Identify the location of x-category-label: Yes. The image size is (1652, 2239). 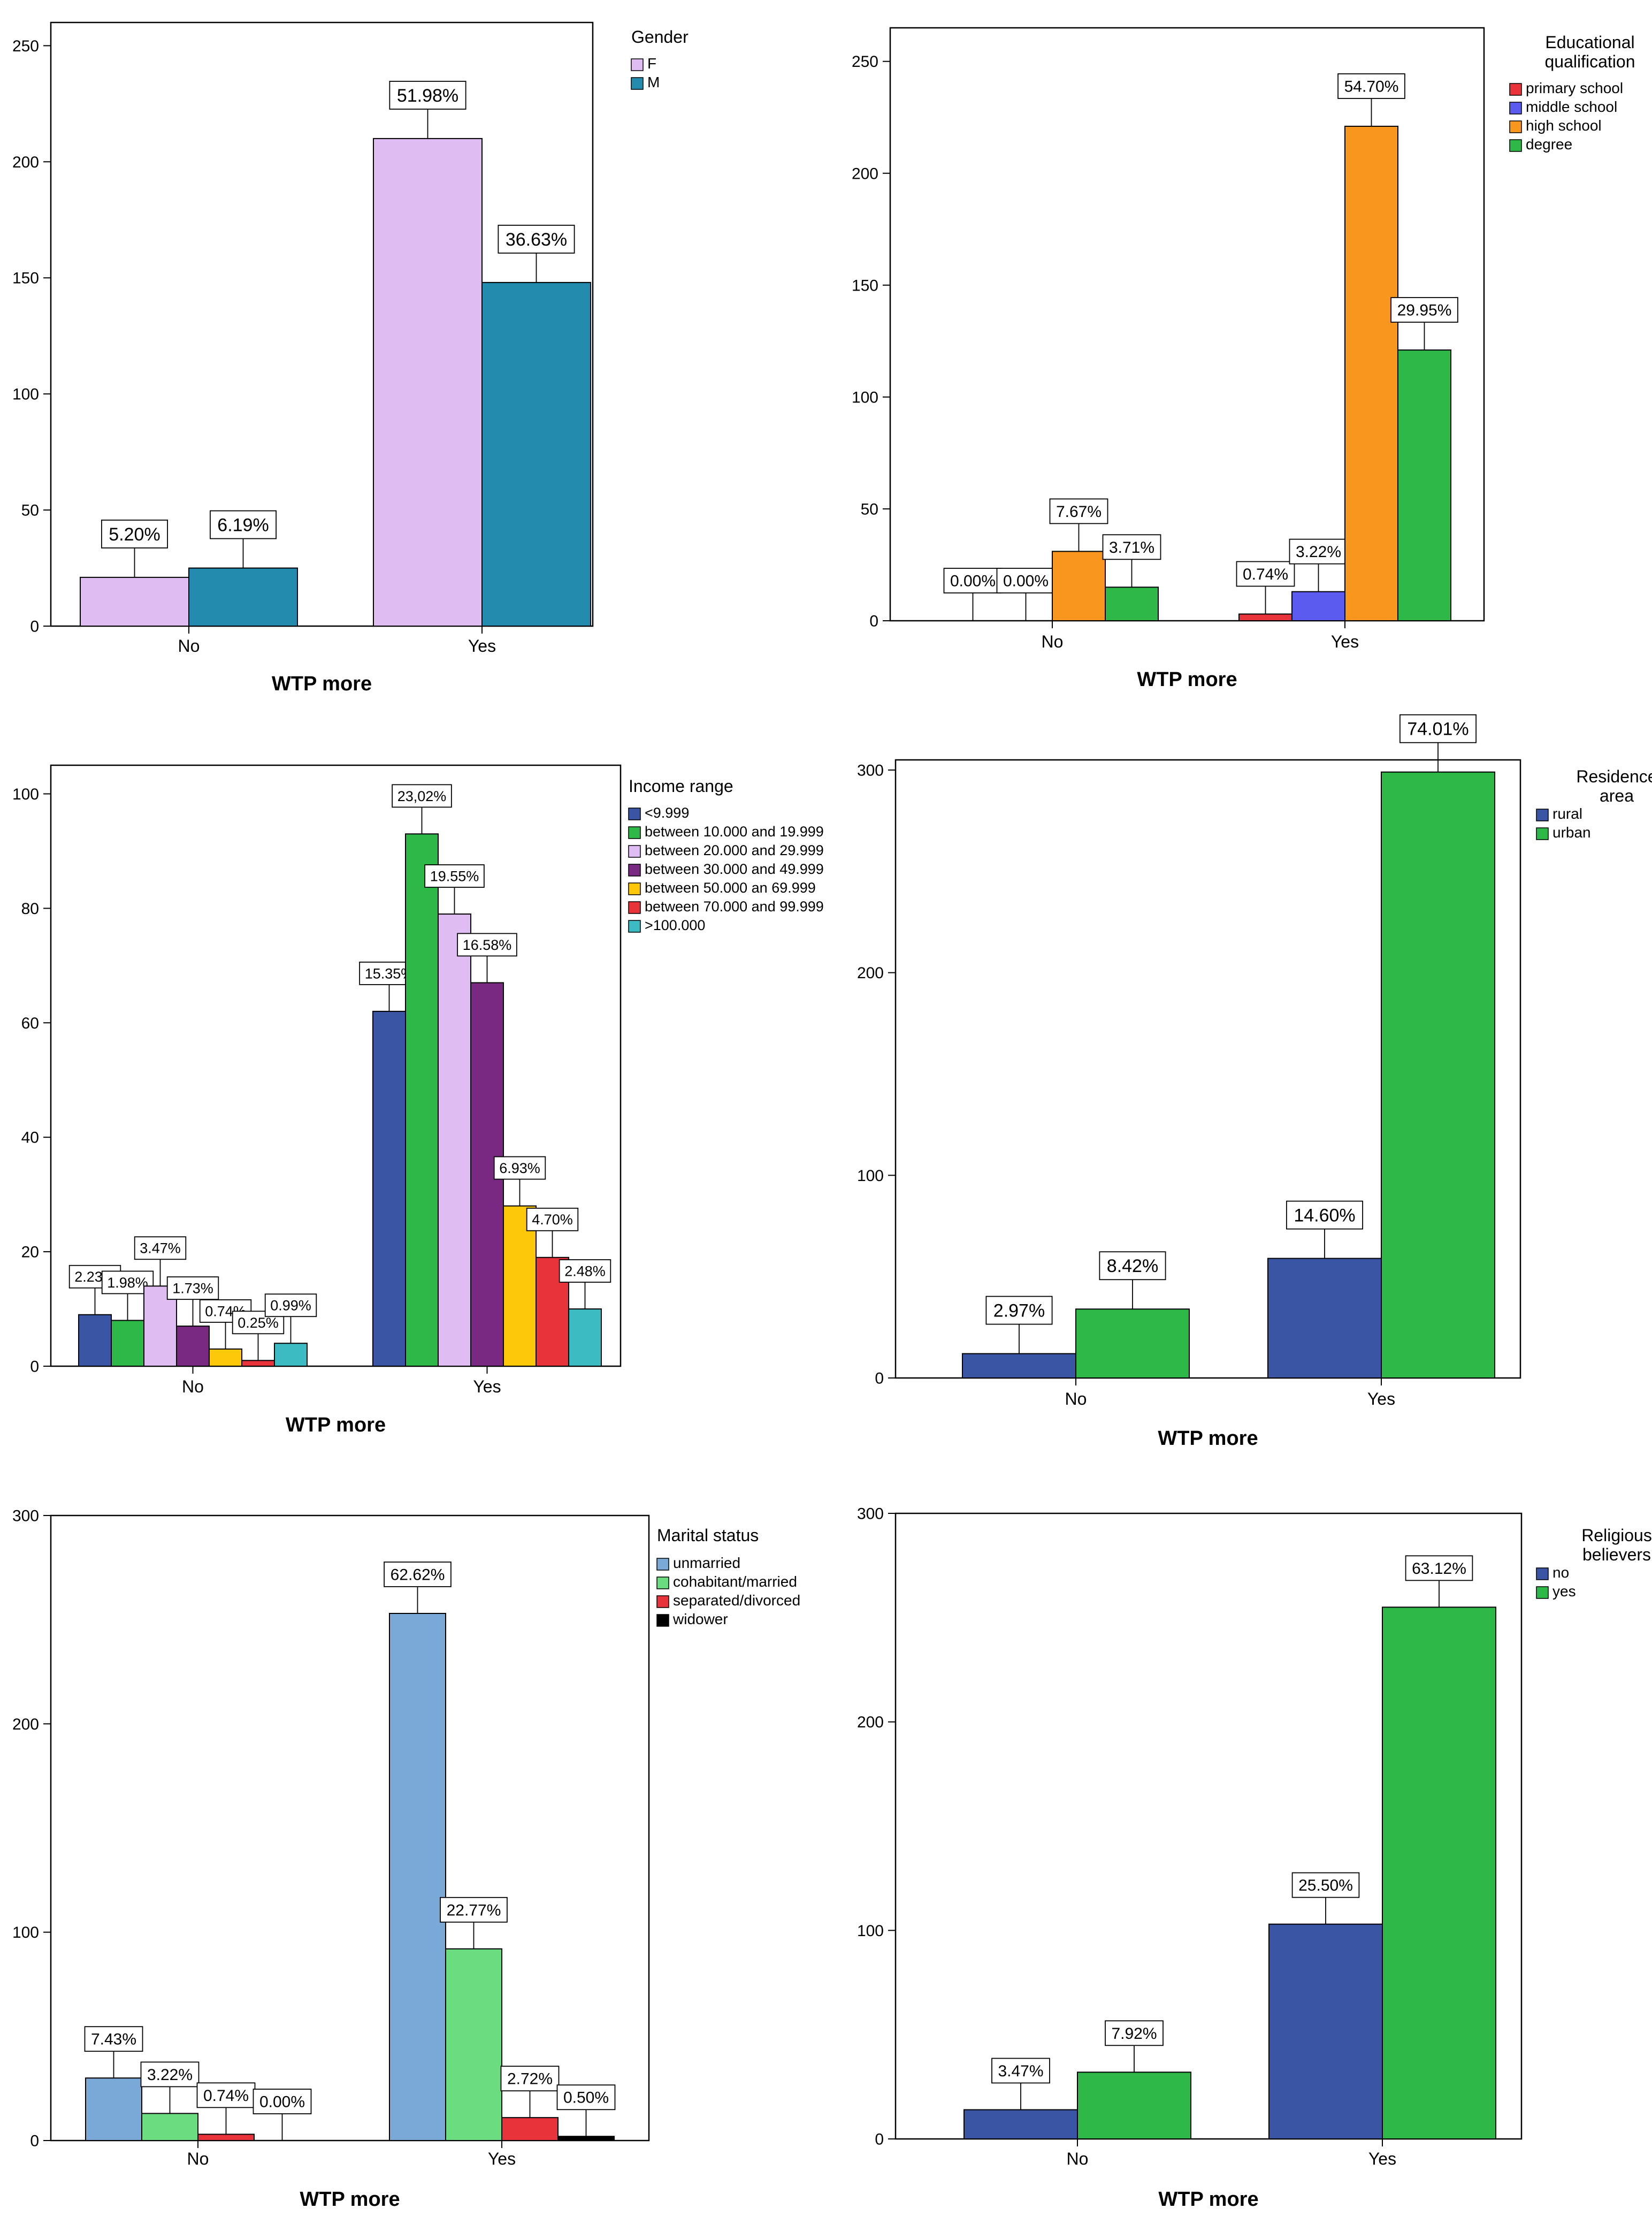
(502, 2158).